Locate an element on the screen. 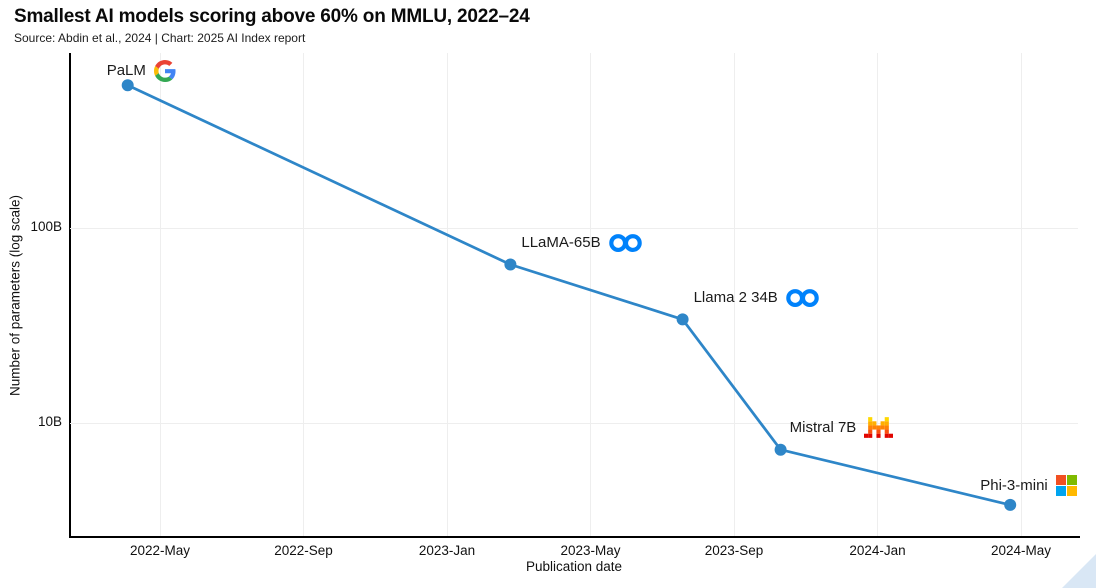  y-tick-label: 100B is located at coordinates (46, 226).